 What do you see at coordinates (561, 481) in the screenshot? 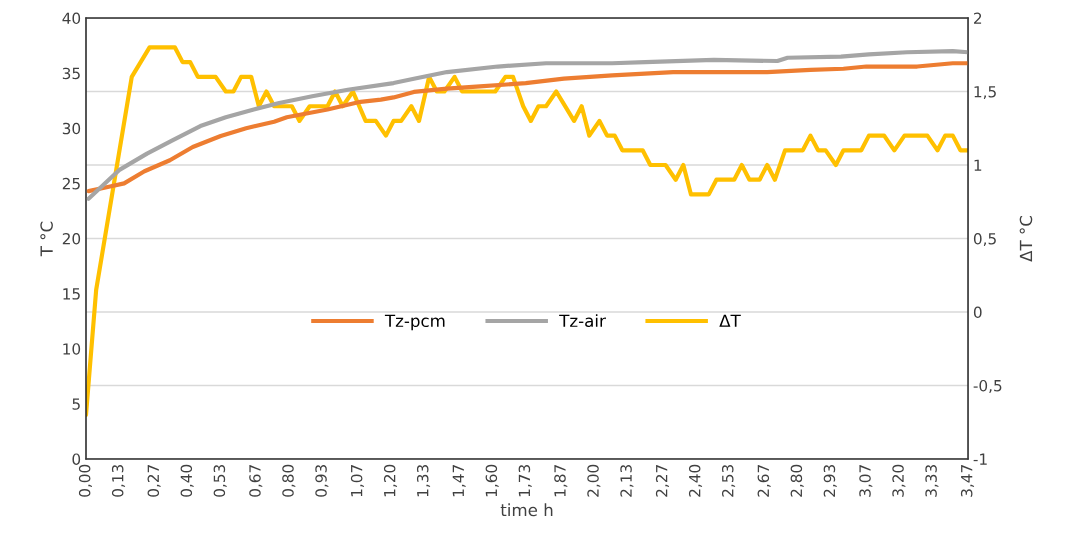
I see `x-tick-label: 1,87` at bounding box center [561, 481].